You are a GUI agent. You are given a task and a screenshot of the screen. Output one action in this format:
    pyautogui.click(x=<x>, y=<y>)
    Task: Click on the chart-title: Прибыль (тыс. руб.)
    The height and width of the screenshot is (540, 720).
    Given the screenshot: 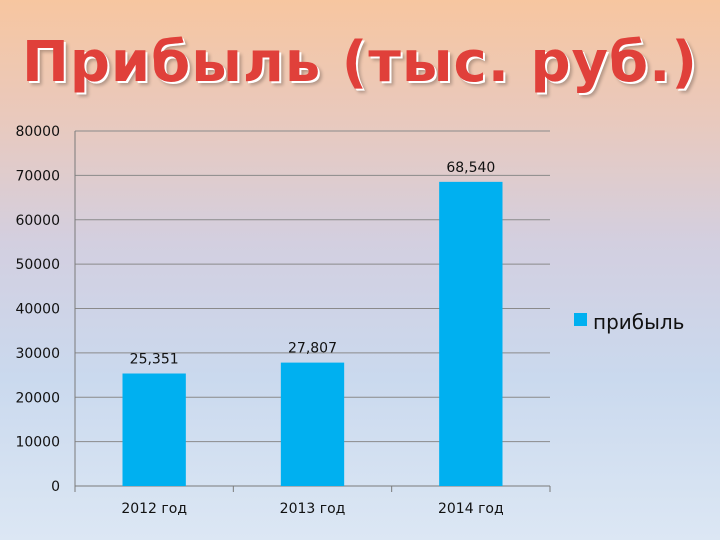 What is the action you would take?
    pyautogui.click(x=360, y=62)
    